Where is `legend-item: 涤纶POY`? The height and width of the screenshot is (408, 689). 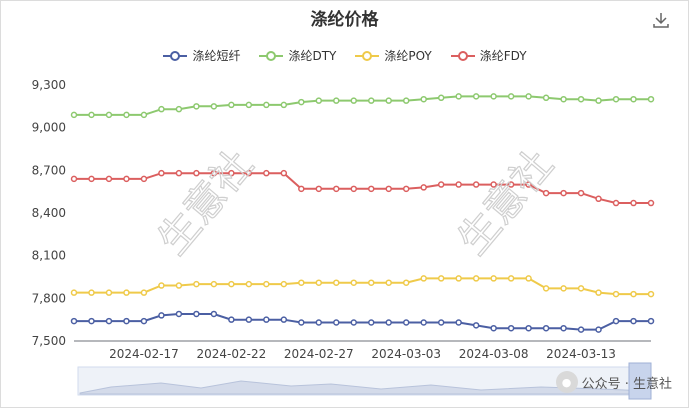
legend-item: 涤纶POY is located at coordinates (393, 55).